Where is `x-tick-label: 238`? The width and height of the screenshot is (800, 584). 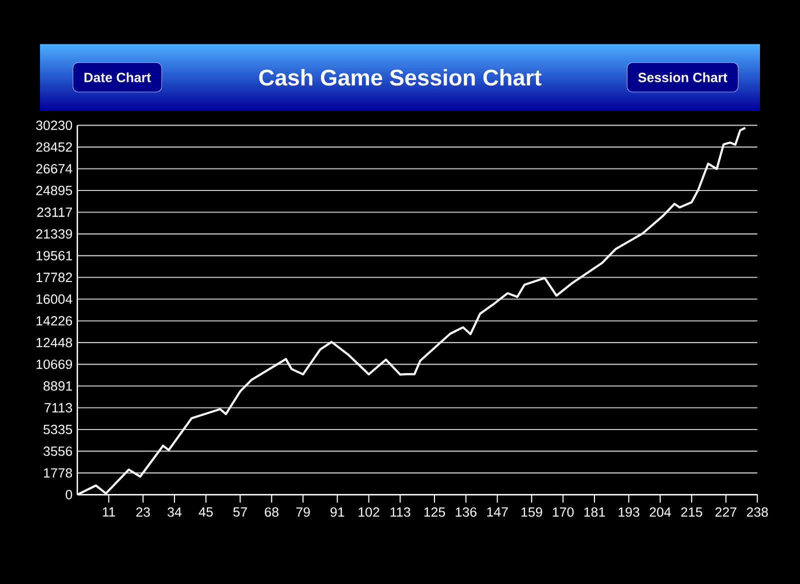 x-tick-label: 238 is located at coordinates (757, 512).